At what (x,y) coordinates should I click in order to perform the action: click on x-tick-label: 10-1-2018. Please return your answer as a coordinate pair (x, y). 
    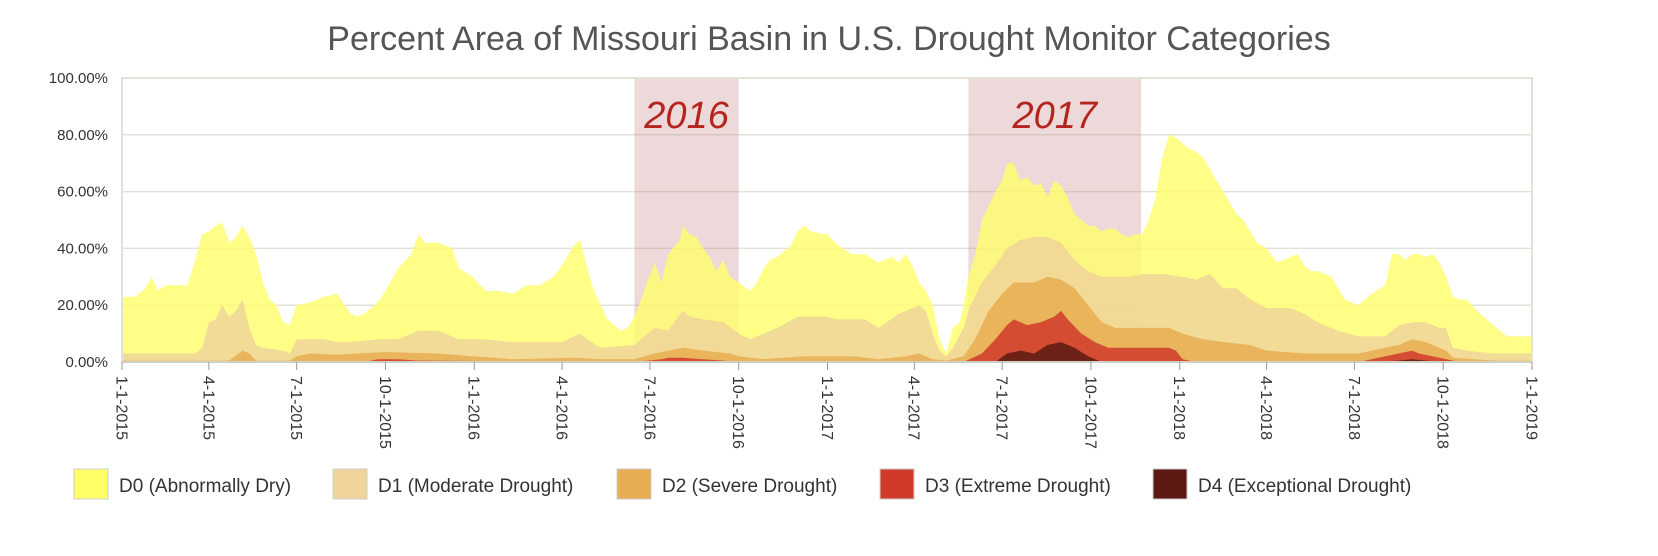
    Looking at the image, I should click on (1442, 412).